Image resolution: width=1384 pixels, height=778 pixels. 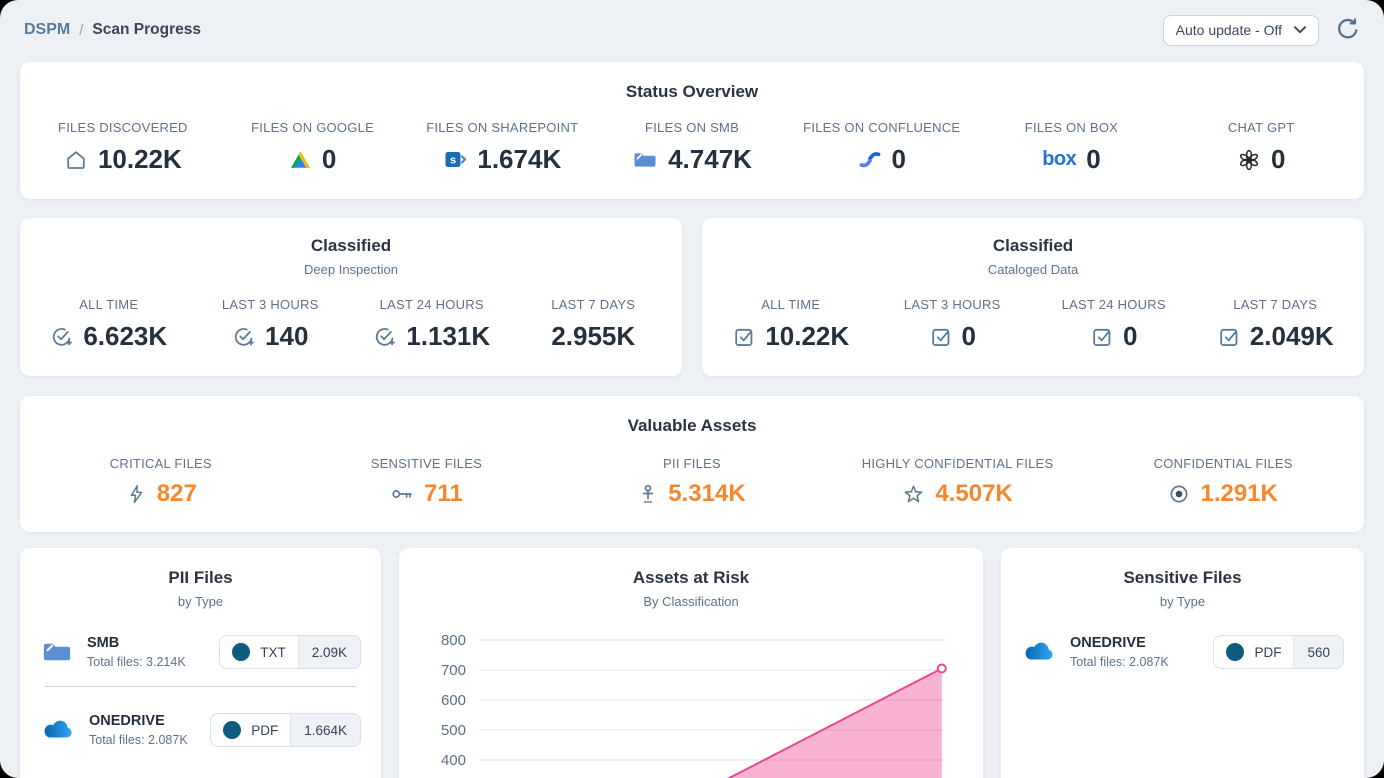 What do you see at coordinates (1179, 494) in the screenshot?
I see `target-icon` at bounding box center [1179, 494].